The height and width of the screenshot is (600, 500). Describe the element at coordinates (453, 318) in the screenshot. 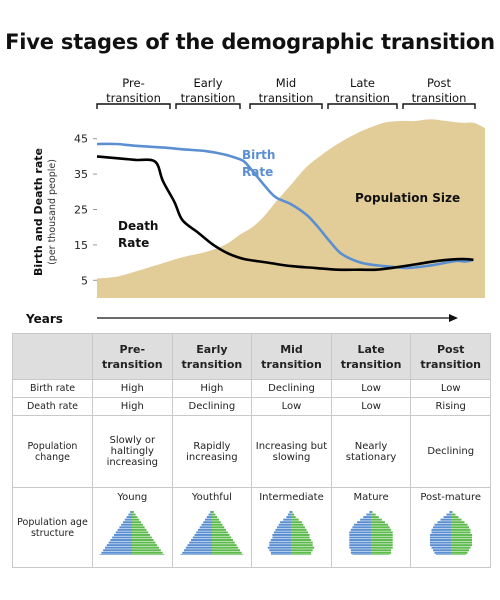

I see `years-arrow-head` at that location.